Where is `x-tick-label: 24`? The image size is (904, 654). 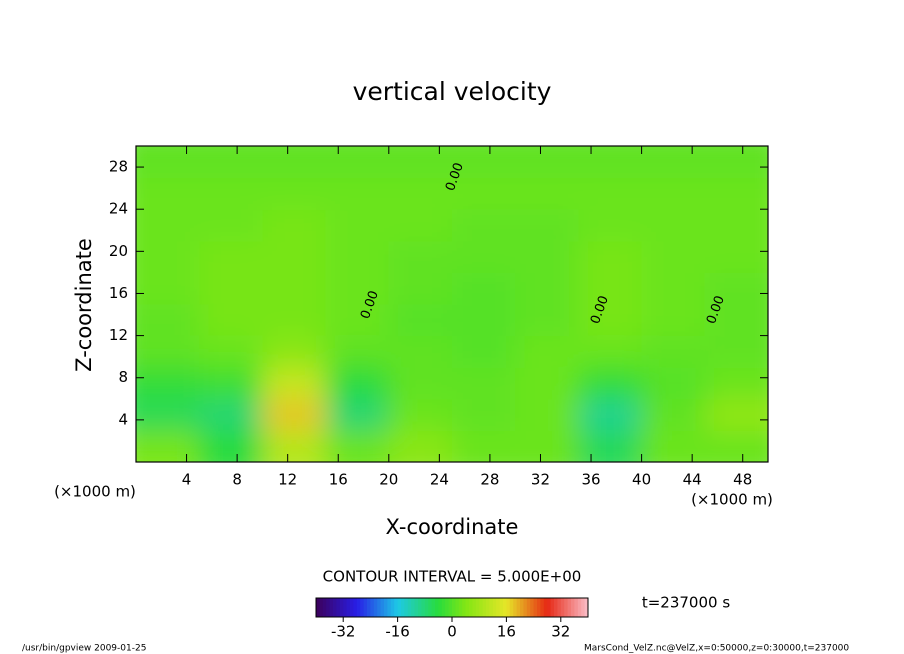
x-tick-label: 24 is located at coordinates (439, 480).